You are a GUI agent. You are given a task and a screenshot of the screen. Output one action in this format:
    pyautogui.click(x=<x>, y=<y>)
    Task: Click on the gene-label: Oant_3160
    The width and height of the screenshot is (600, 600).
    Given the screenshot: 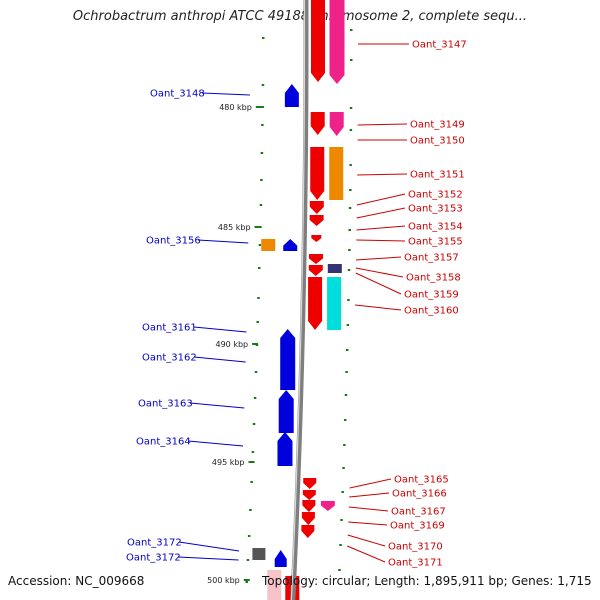 What is the action you would take?
    pyautogui.click(x=431, y=311)
    